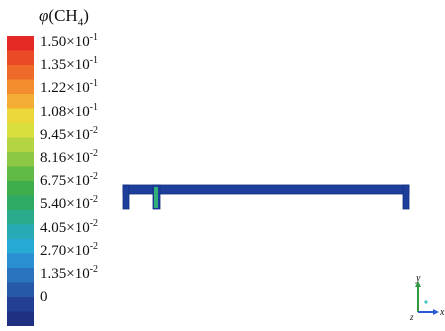 This screenshot has height=331, width=445. I want to click on coordinate-axes-icon: y x z, so click(427, 297).